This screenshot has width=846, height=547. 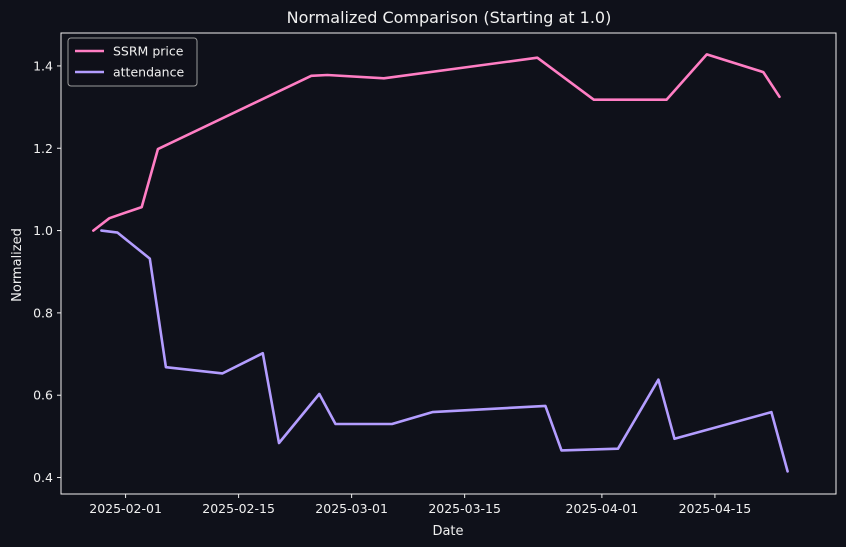 What do you see at coordinates (132, 62) in the screenshot?
I see `legend: SSRM price attendance` at bounding box center [132, 62].